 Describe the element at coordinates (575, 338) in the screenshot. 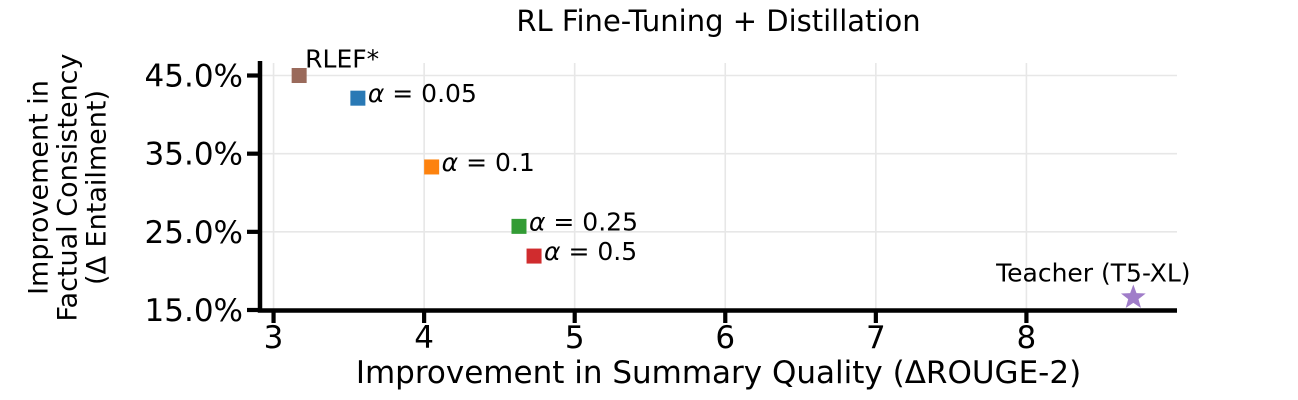

I see `x-tick-label: 5` at that location.